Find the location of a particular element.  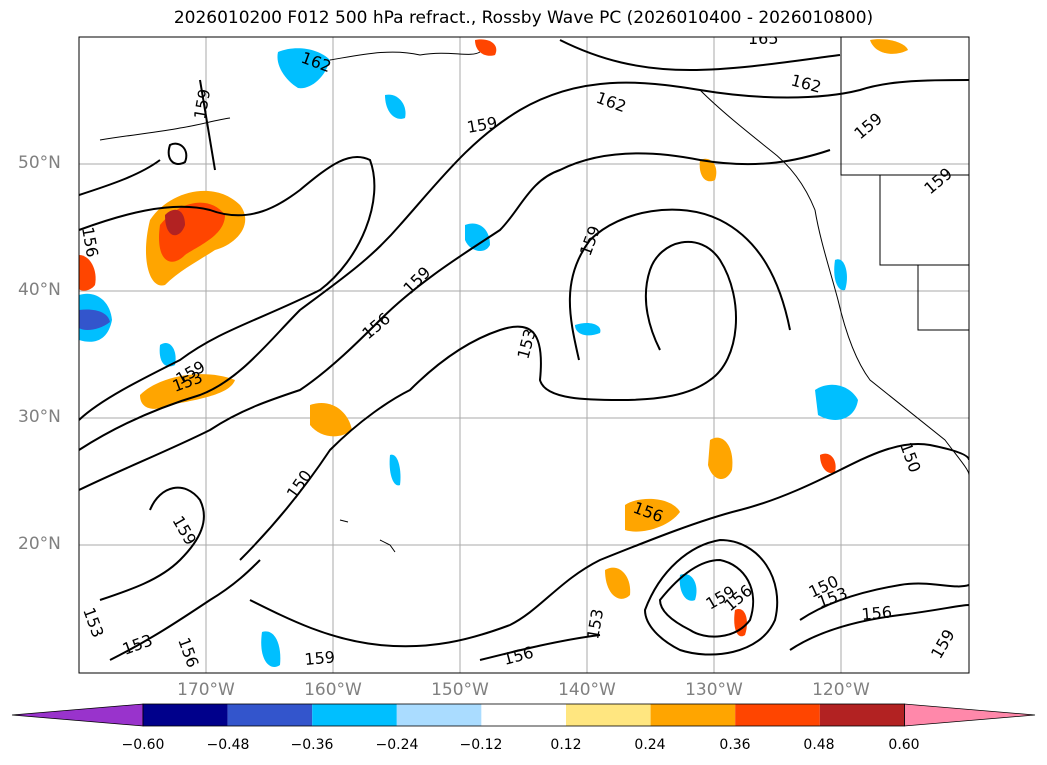

lon-label-130w: 130°W is located at coordinates (714, 690).